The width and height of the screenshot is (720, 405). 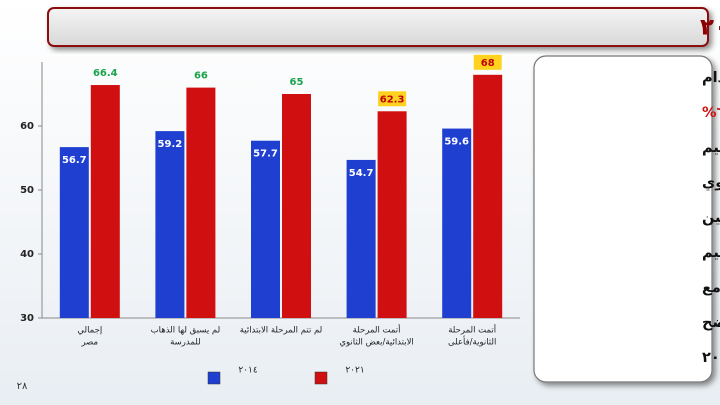 I want to click on side-text-part: الحاصلات على تعليم, so click(x=711, y=253).